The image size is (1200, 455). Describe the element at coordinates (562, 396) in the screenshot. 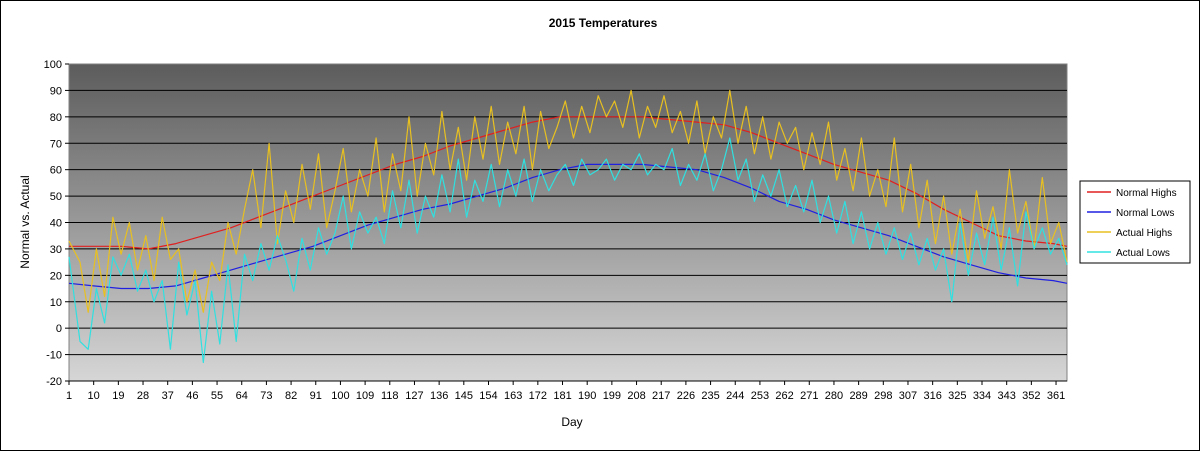

I see `x-tick-label: 181` at that location.